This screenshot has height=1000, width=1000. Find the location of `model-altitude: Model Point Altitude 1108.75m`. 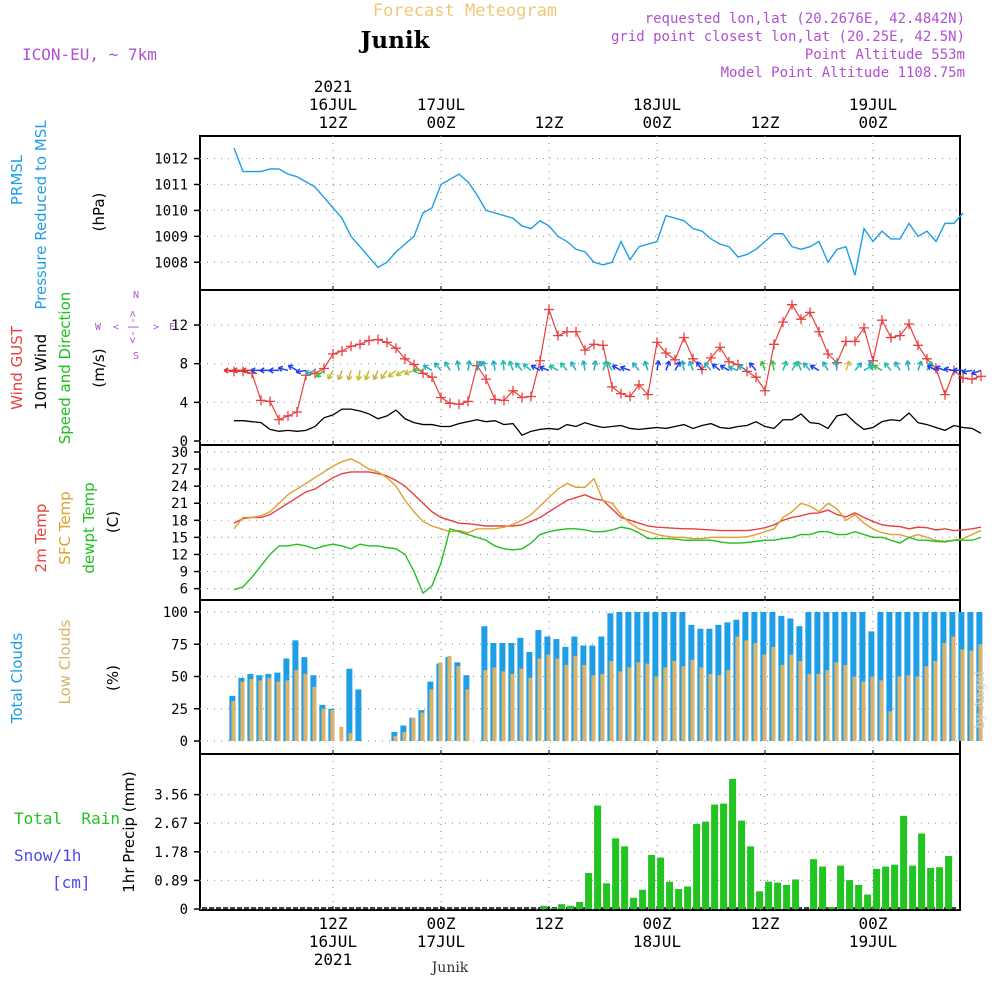

model-altitude: Model Point Altitude 1108.75m is located at coordinates (843, 73).